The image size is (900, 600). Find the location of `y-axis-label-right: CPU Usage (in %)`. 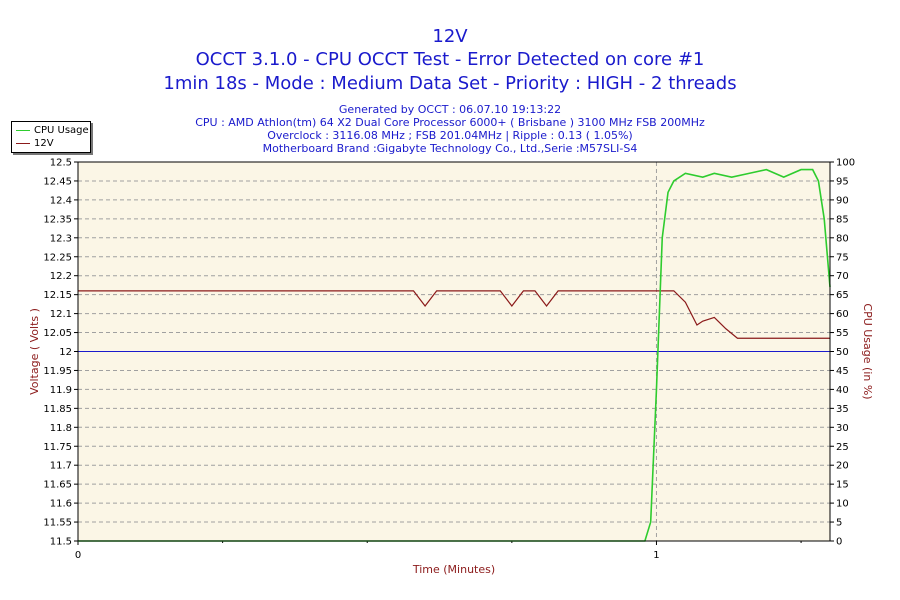

y-axis-label-right: CPU Usage (in %) is located at coordinates (867, 351).